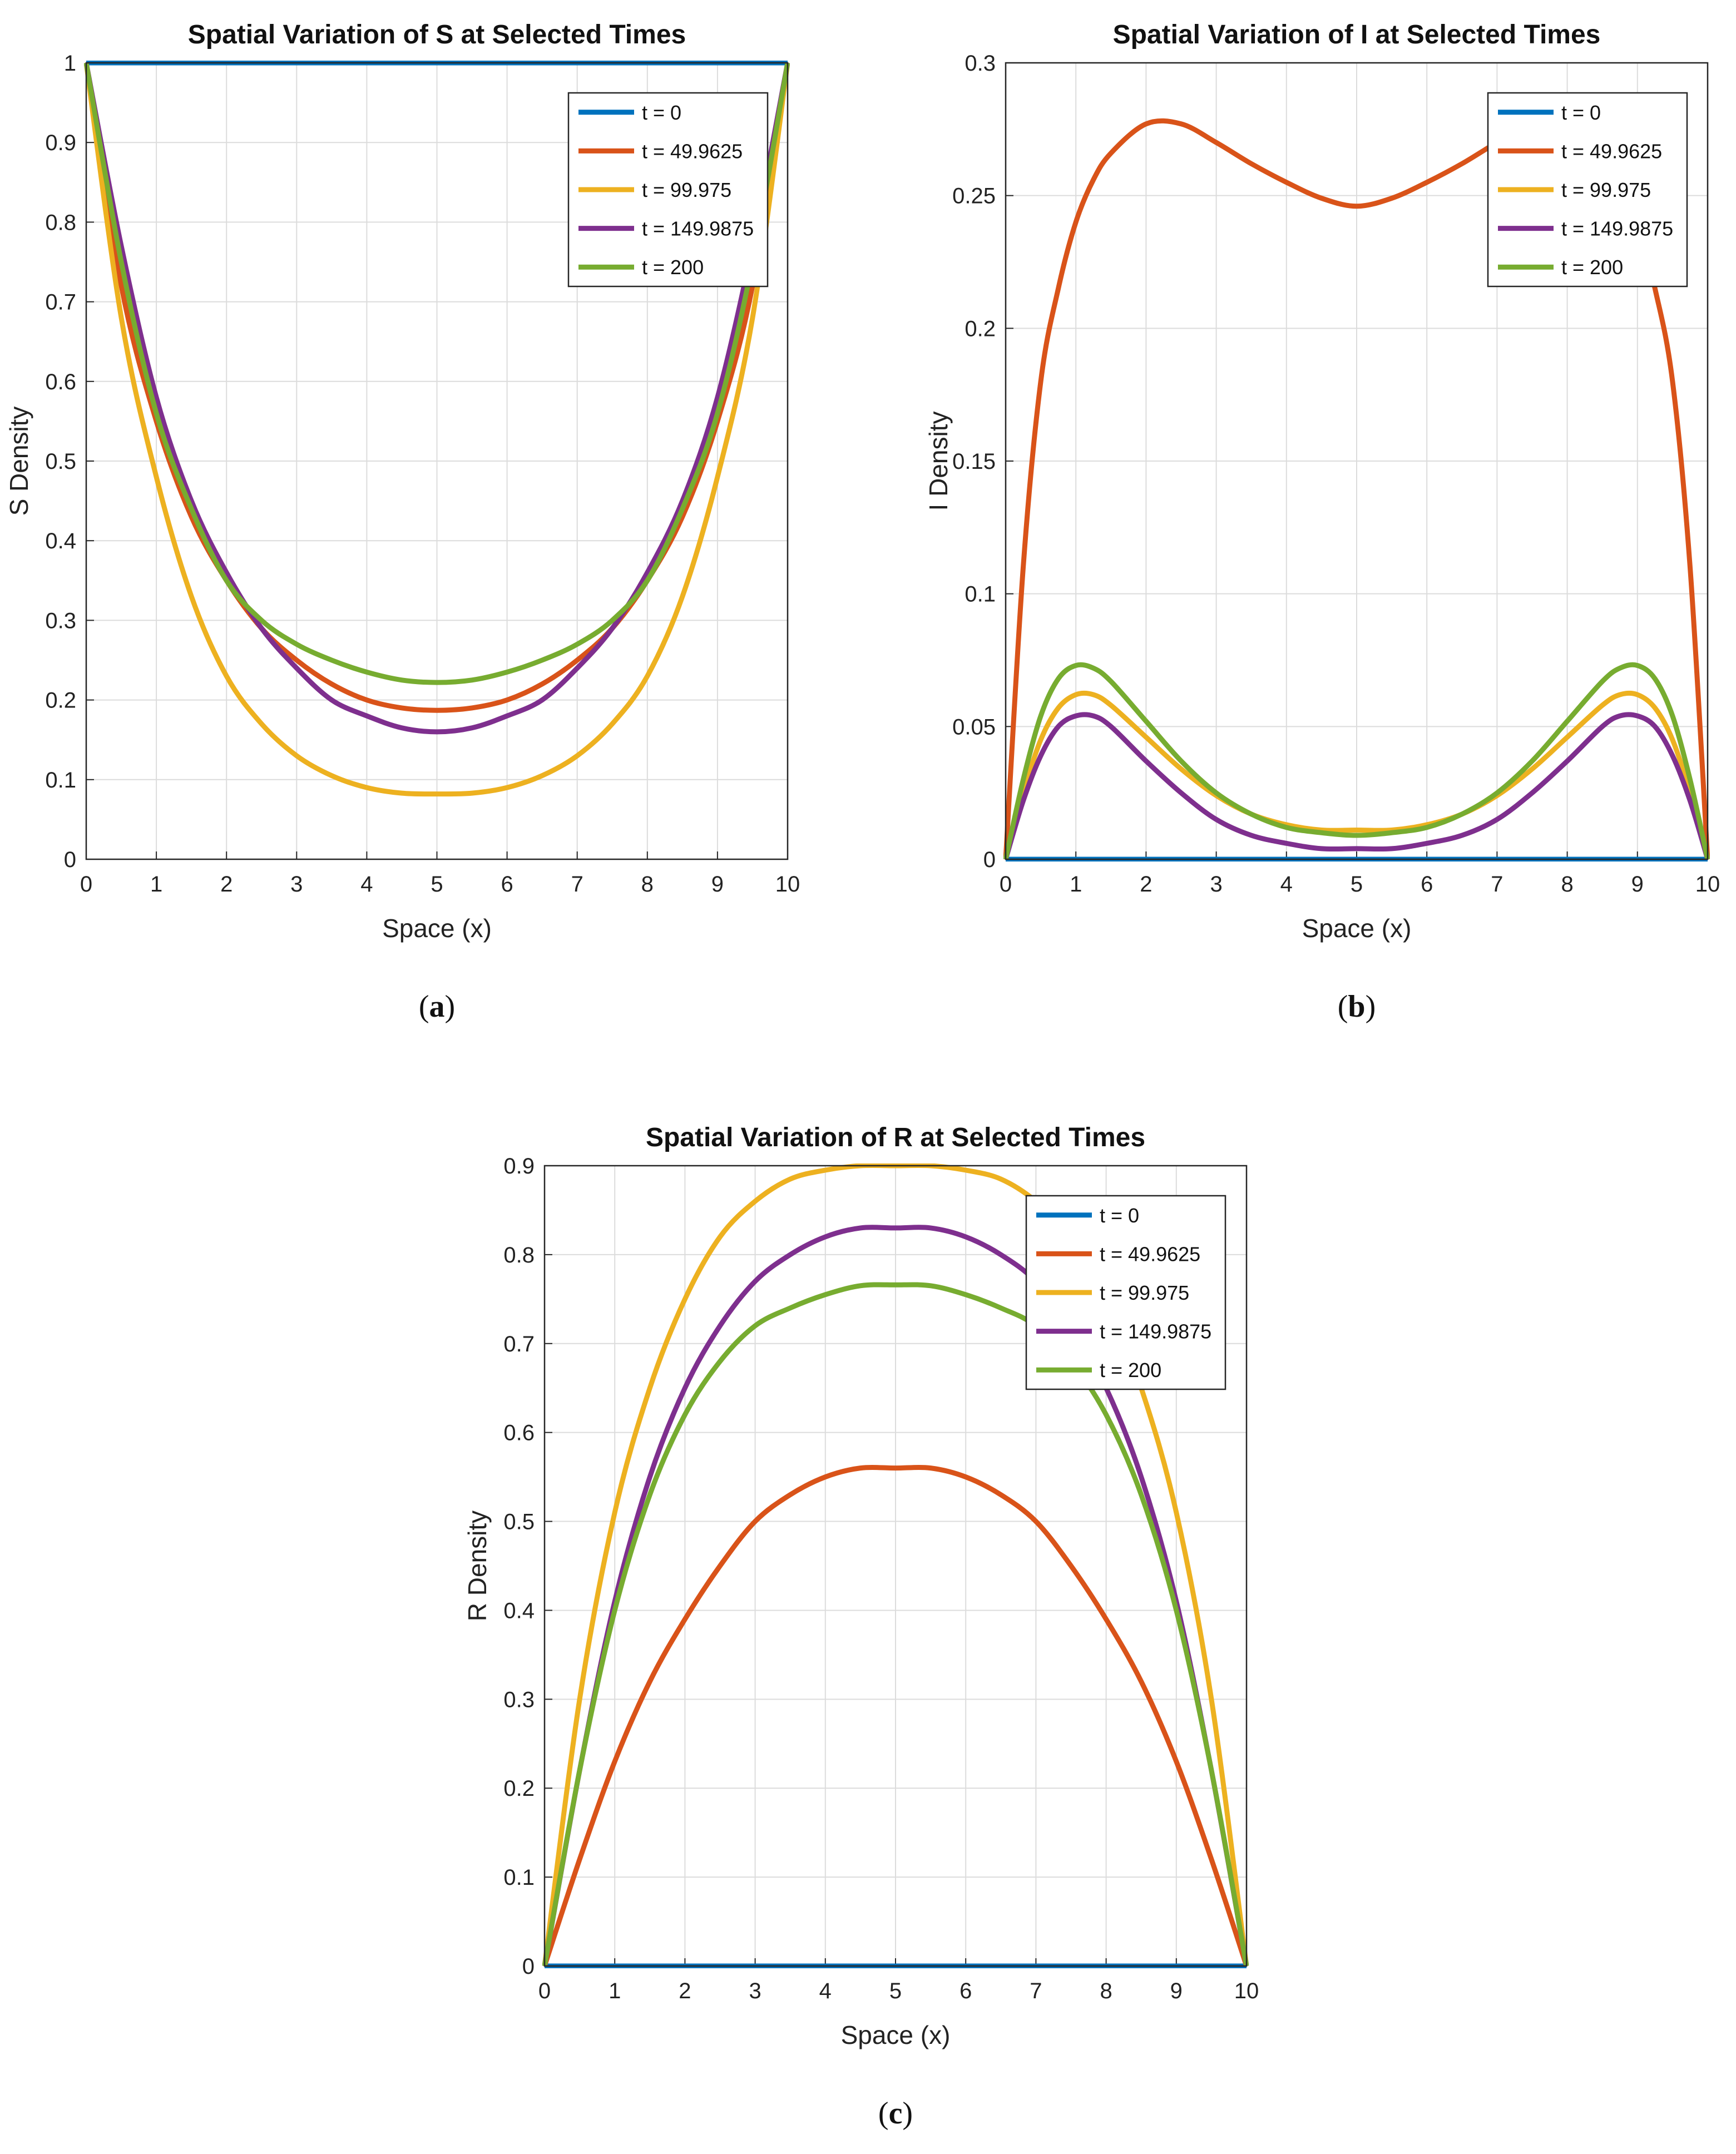  What do you see at coordinates (437, 1007) in the screenshot?
I see `panel-caption: (a)` at bounding box center [437, 1007].